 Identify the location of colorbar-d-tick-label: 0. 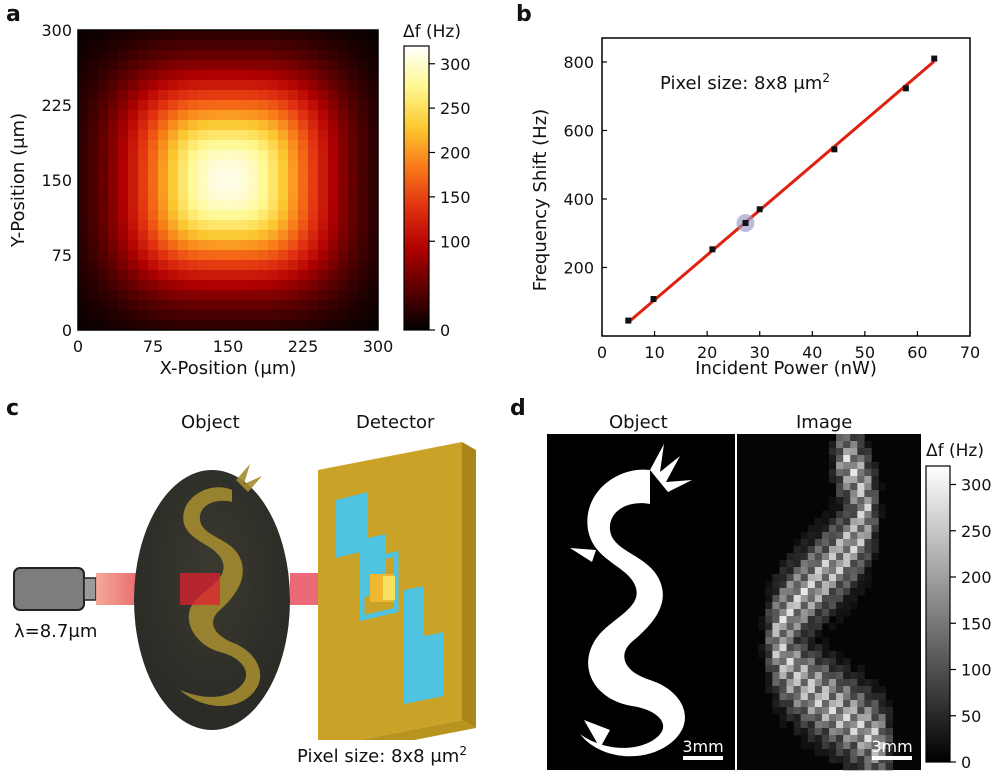
(966, 762).